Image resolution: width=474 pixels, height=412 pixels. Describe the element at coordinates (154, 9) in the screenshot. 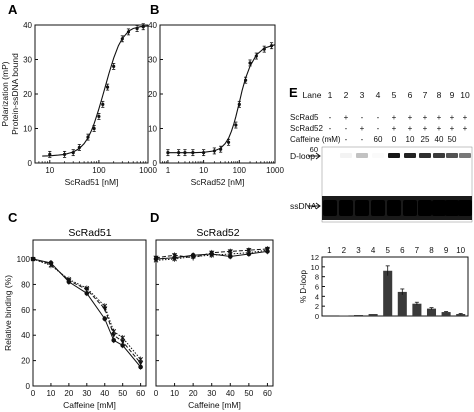

I see `panel-letter-b: B` at that location.